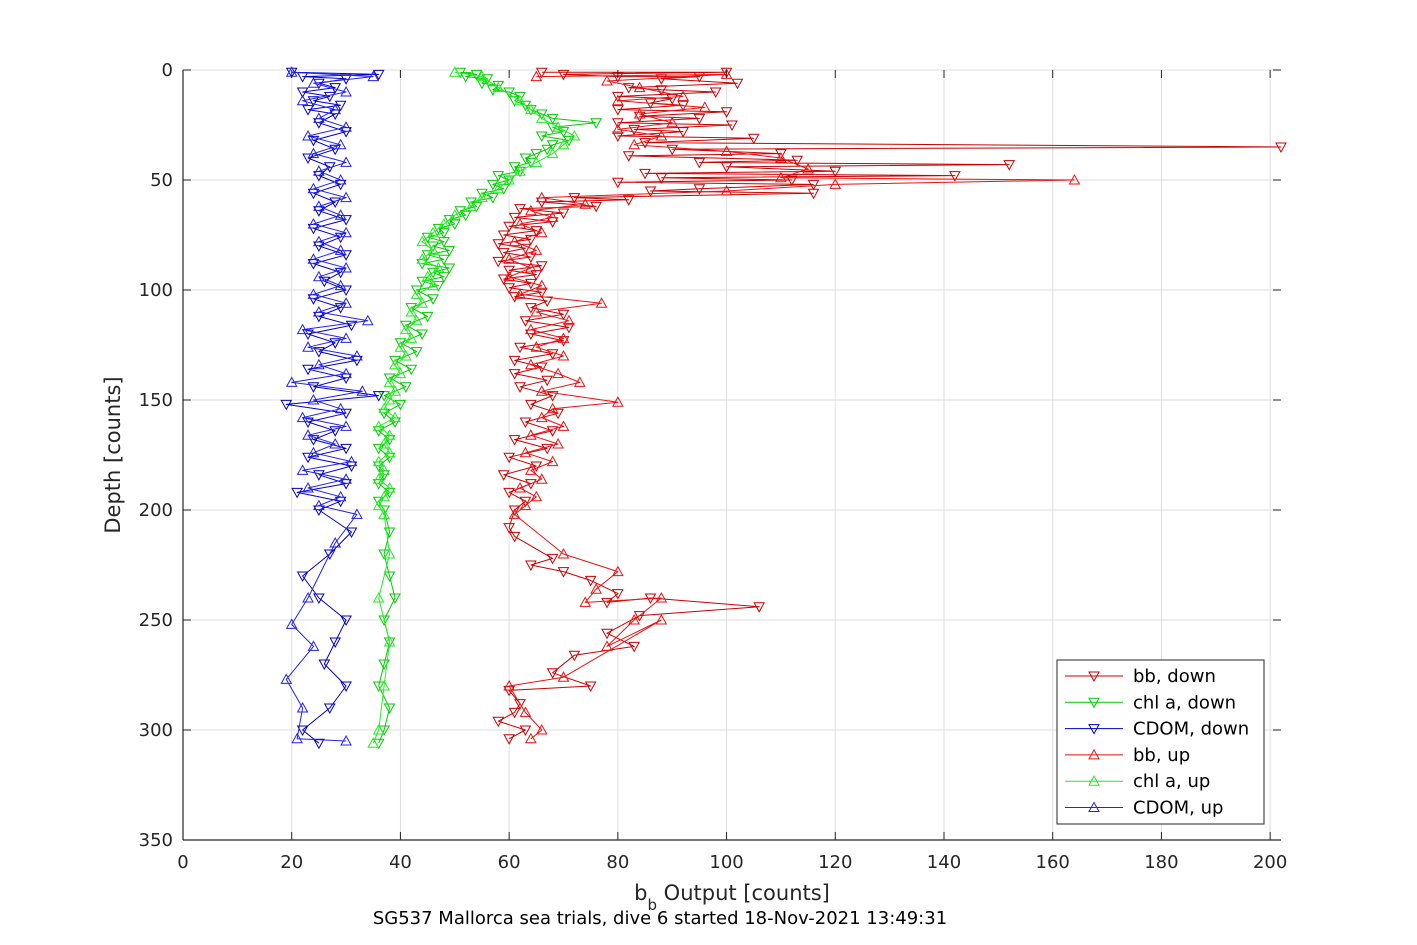 Image resolution: width=1417 pixels, height=945 pixels. What do you see at coordinates (330, 406) in the screenshot?
I see `series-cdom-up` at bounding box center [330, 406].